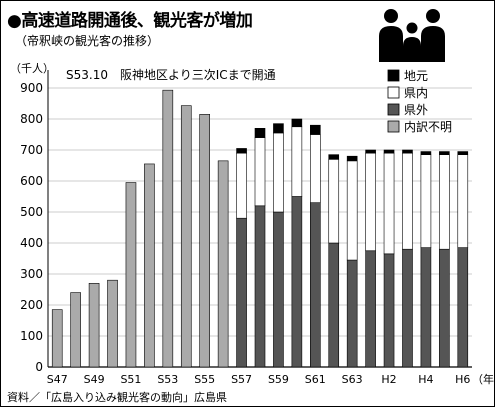 The image size is (495, 407). Describe the element at coordinates (94, 379) in the screenshot. I see `x-tick-label: S49` at that location.